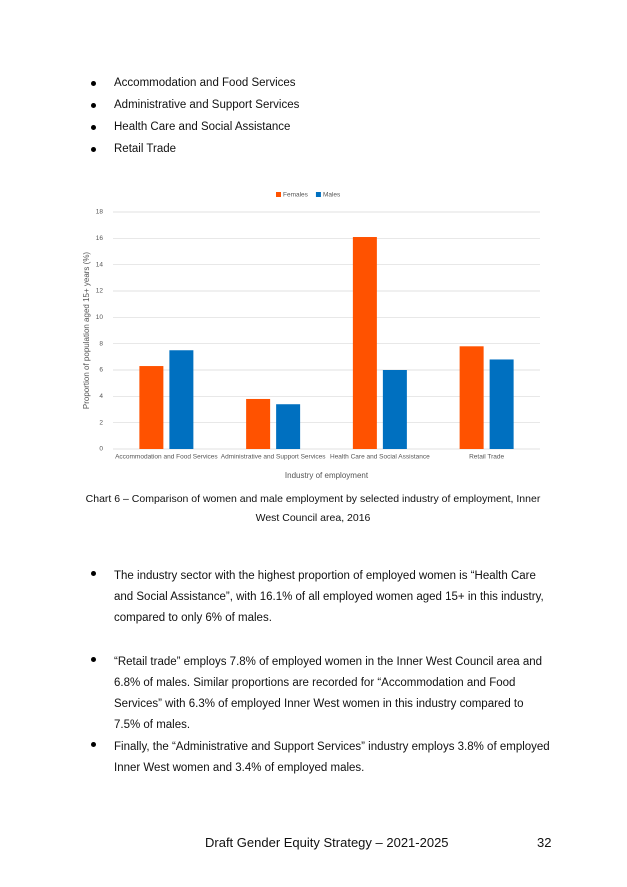 This screenshot has height=887, width=627. I want to click on bullet: Retail Trade, so click(133, 149).